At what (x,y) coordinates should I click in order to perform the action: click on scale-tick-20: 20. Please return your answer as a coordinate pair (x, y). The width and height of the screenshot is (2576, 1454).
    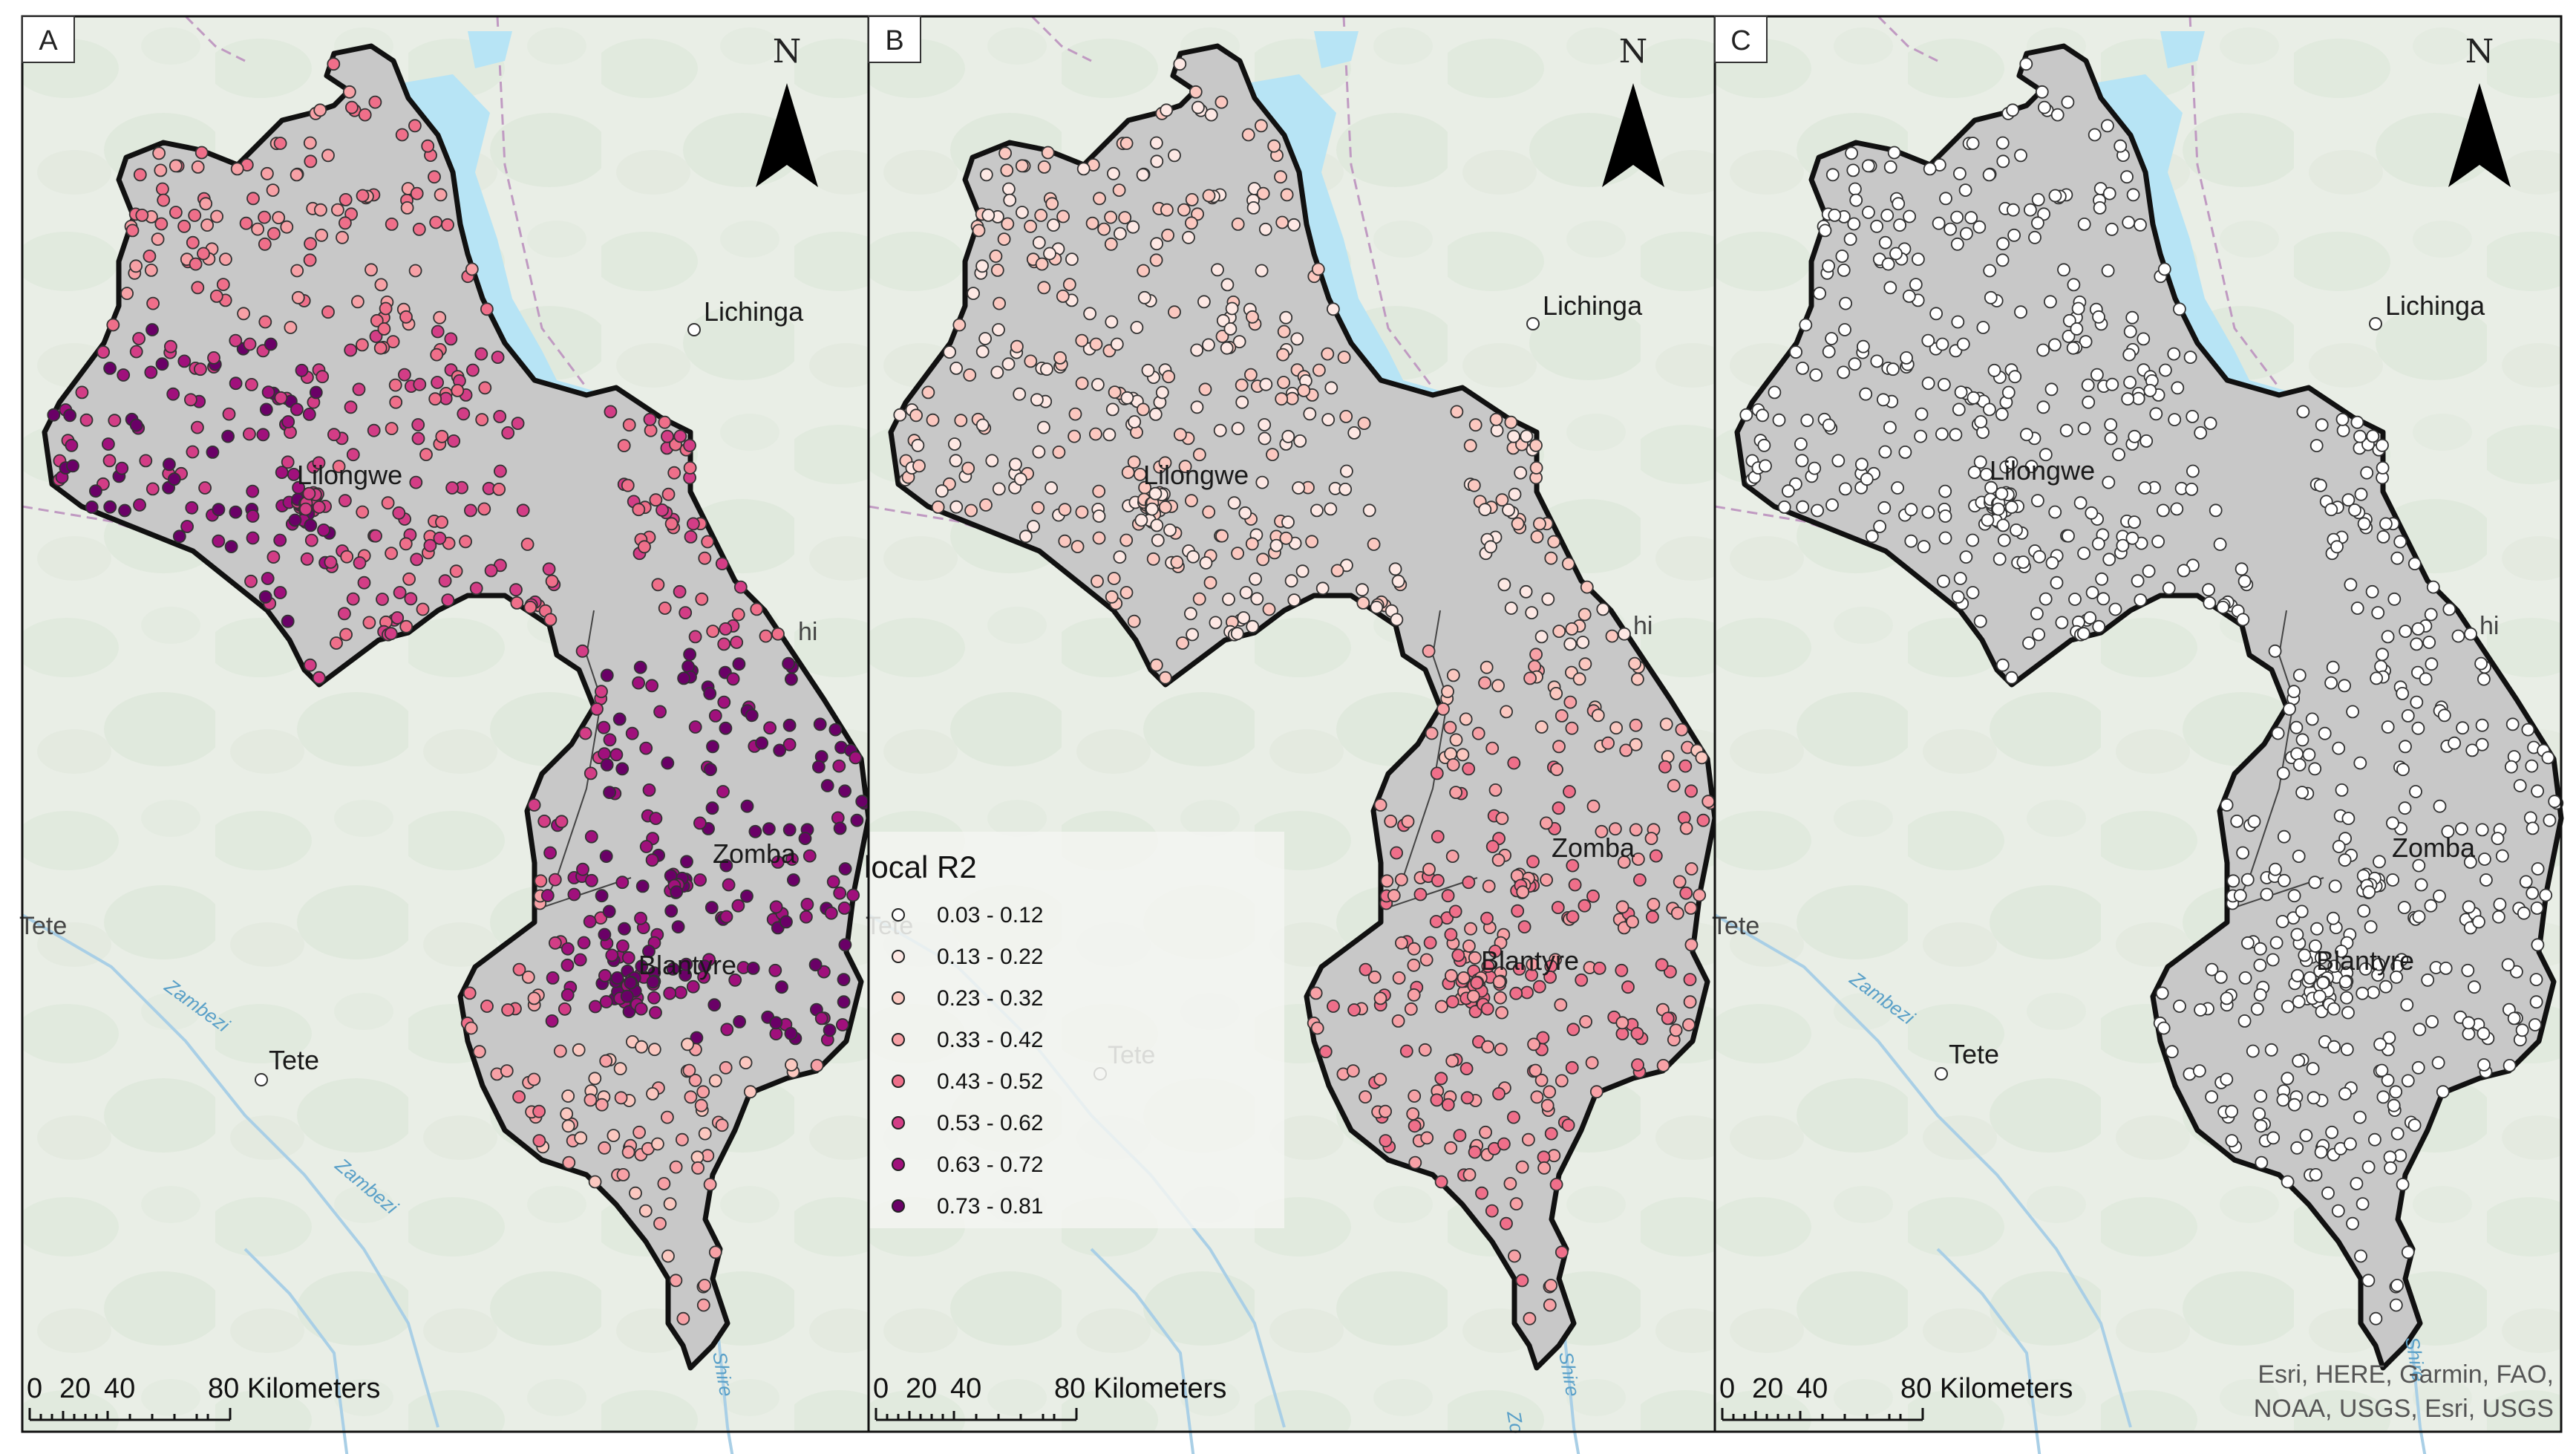
    Looking at the image, I should click on (1767, 1388).